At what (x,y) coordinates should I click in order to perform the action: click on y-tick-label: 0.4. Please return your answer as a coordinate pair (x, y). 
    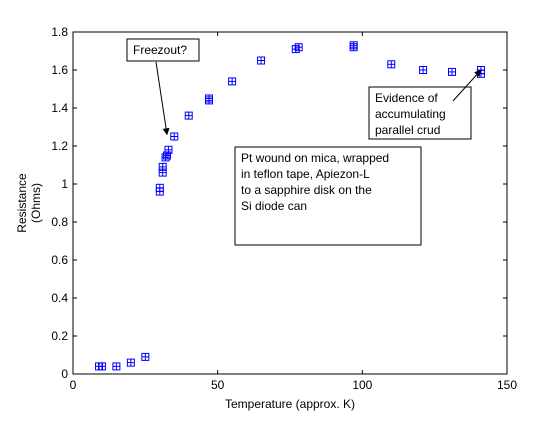
    Looking at the image, I should click on (59, 298).